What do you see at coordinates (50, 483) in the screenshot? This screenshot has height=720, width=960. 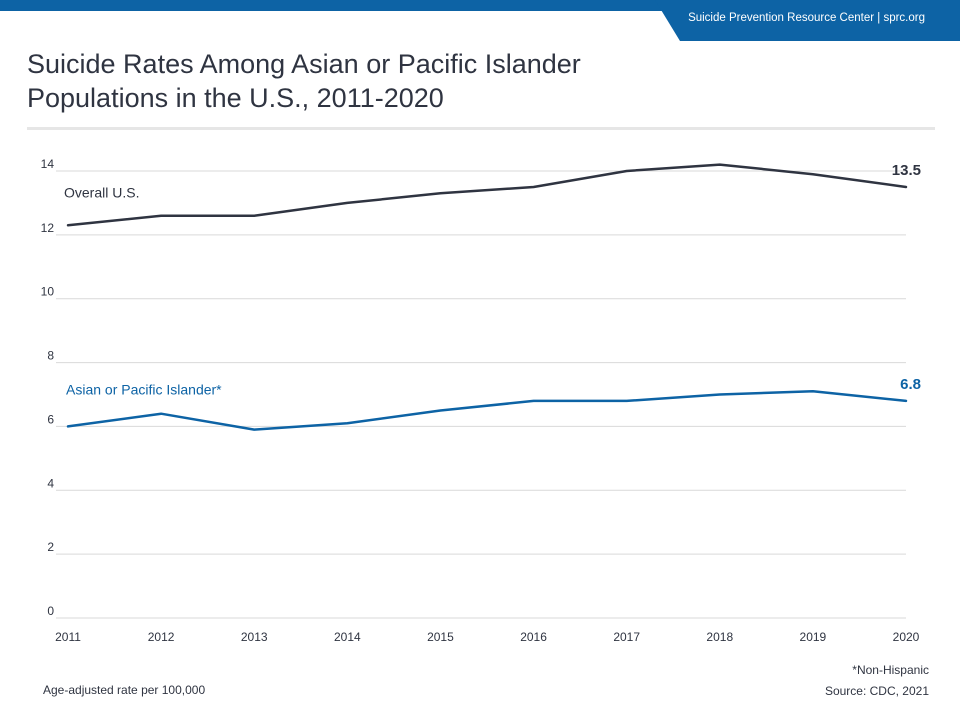 I see `y-tick-label: 4` at bounding box center [50, 483].